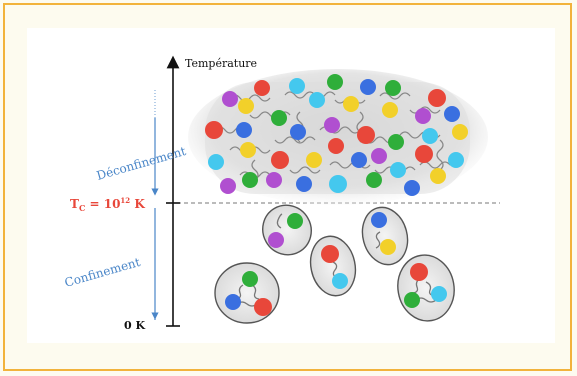 The height and width of the screenshot is (376, 577). I want to click on zero-kelvin-label: 0 K, so click(134, 325).